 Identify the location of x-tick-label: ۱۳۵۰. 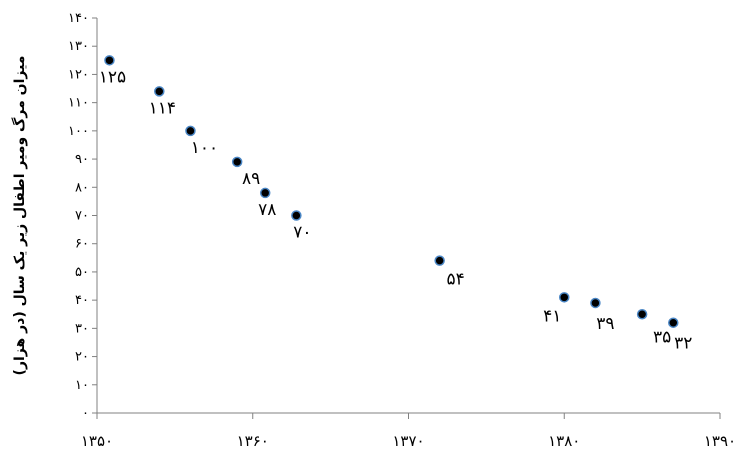
(97, 441).